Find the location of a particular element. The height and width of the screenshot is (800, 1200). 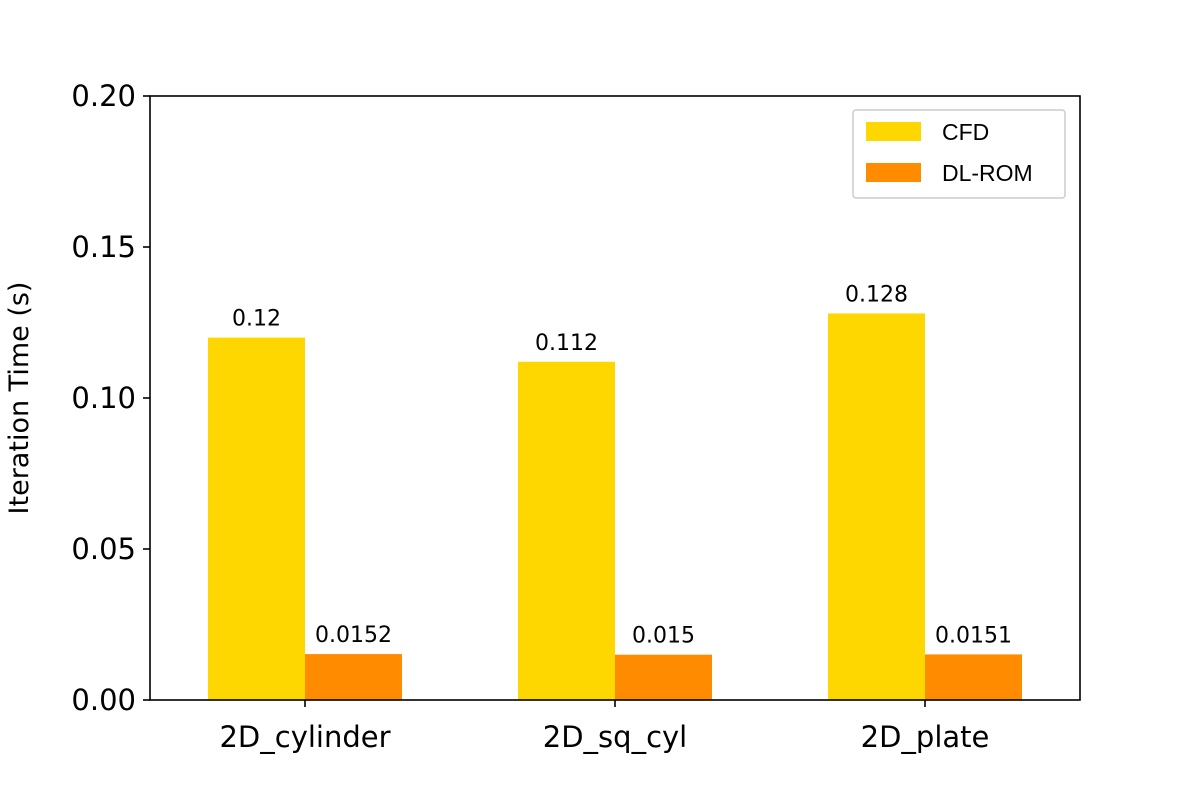

bar-cfd-2d-plate is located at coordinates (876, 506).